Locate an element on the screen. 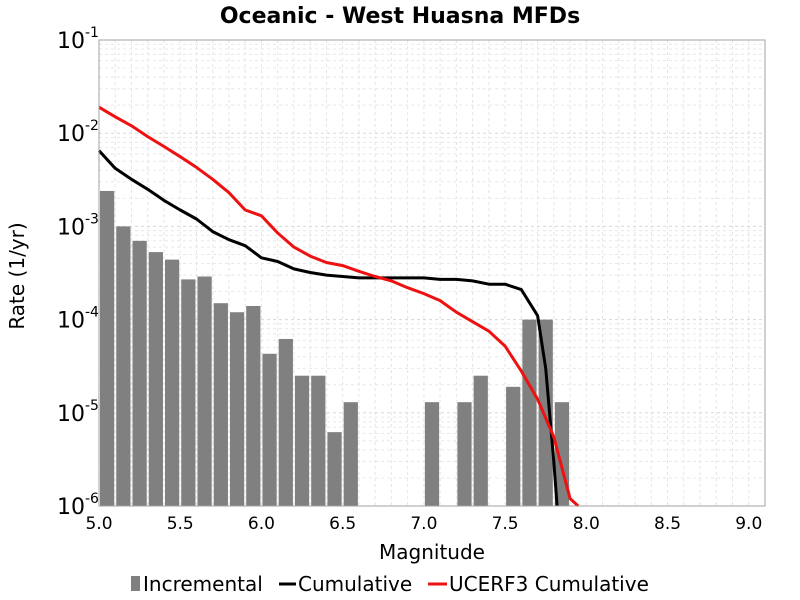 The image size is (800, 600). legend: Incremental Cumulative UCERF3 Cumulative is located at coordinates (390, 584).